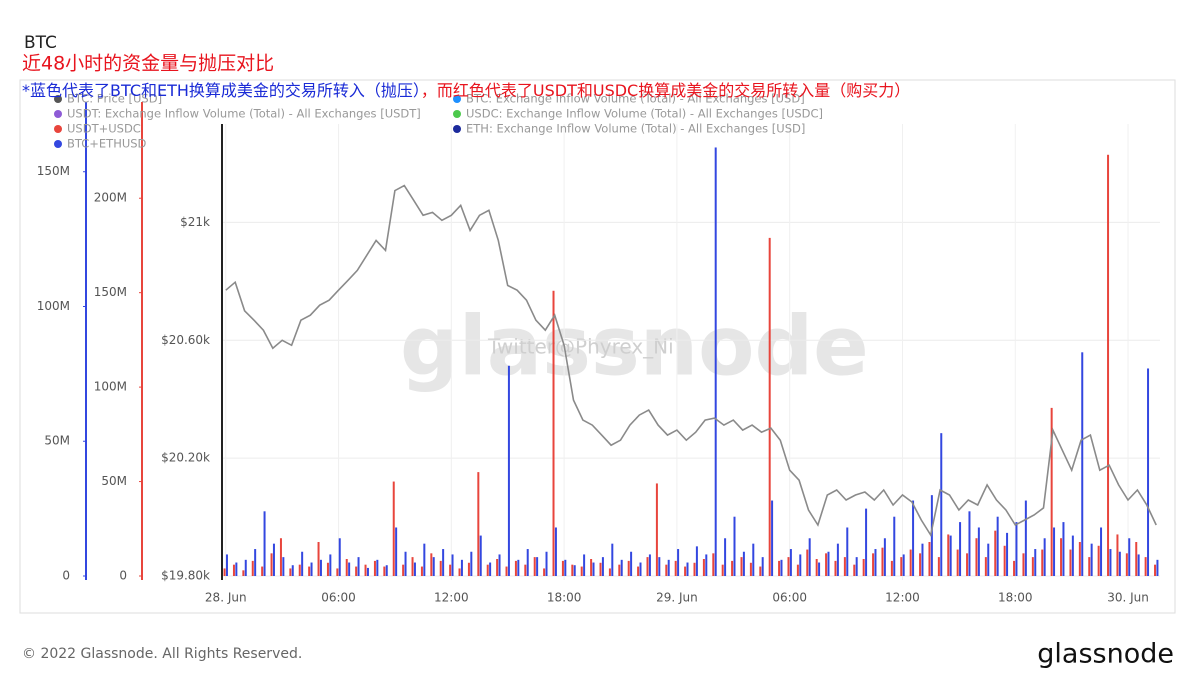 This screenshot has height=679, width=1200. I want to click on y3-tick-label: $20.60k, so click(185, 340).